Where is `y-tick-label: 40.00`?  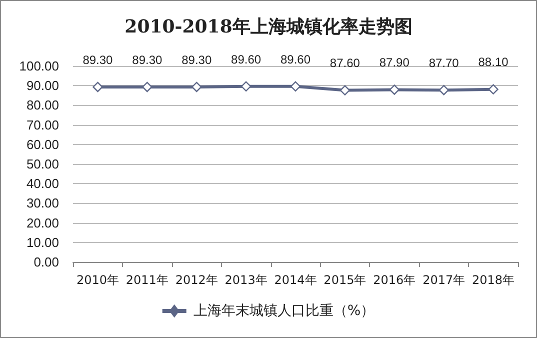 y-tick-label: 40.00 is located at coordinates (42, 184).